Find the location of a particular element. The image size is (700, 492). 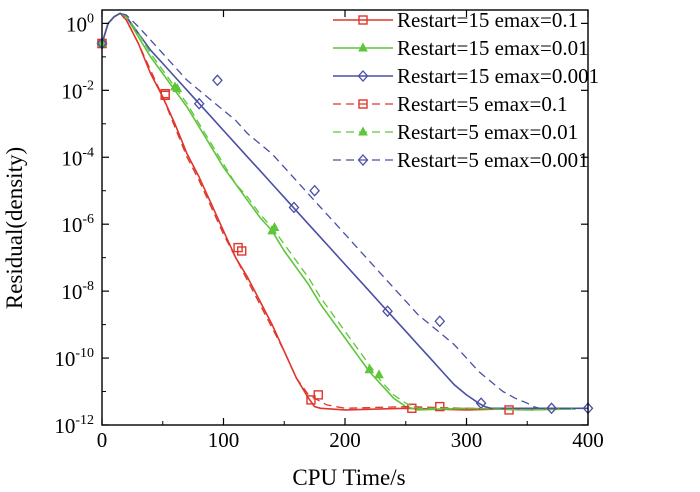

x-tick-label: 400 is located at coordinates (588, 440).